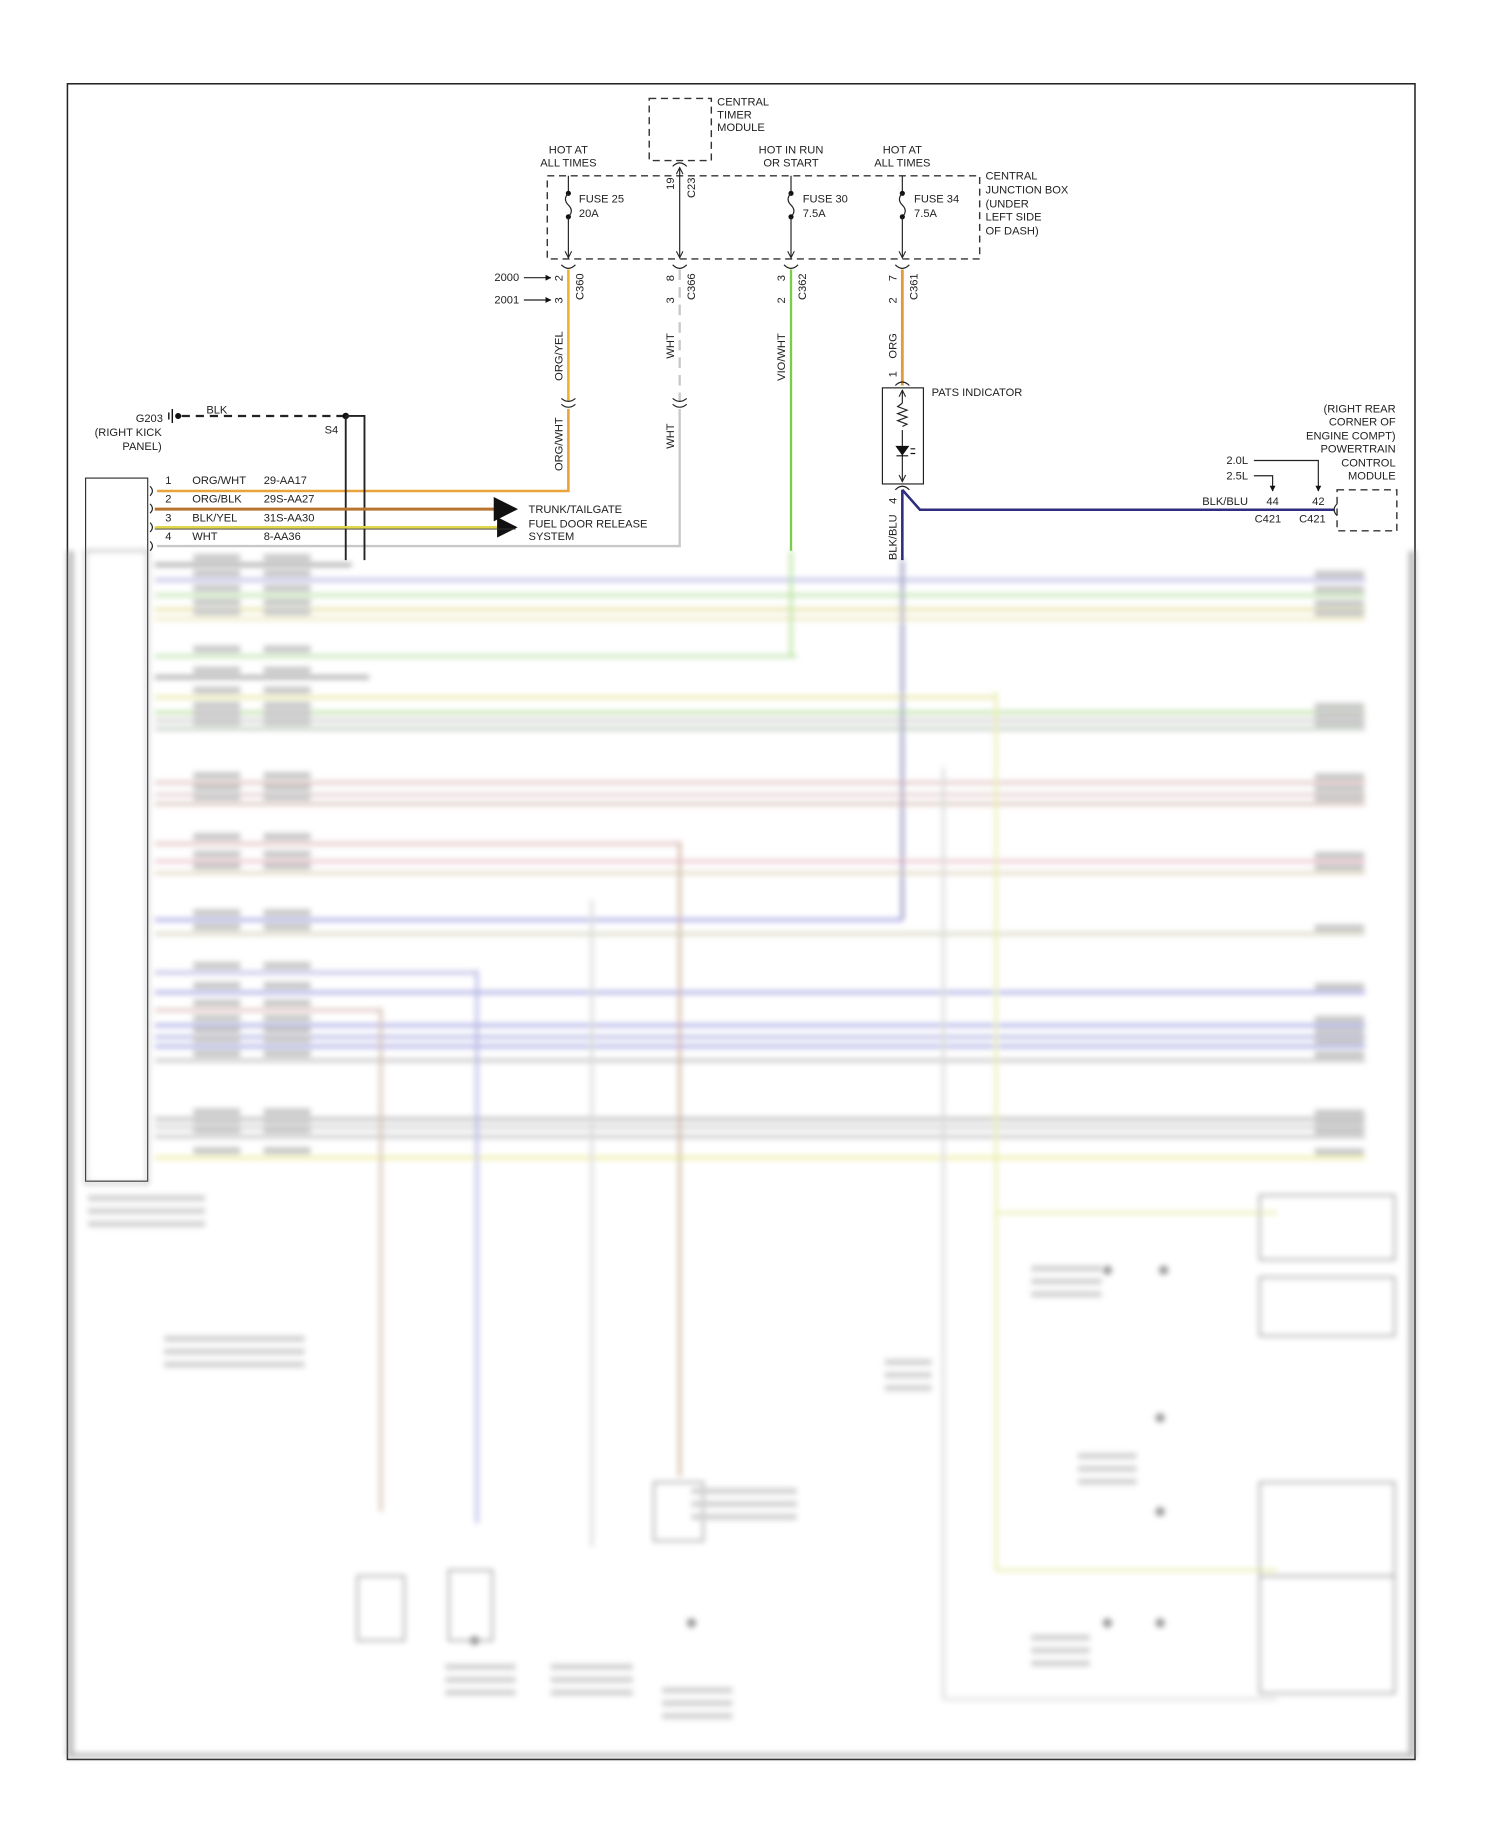 The image size is (1500, 1828). What do you see at coordinates (825, 200) in the screenshot?
I see `fuse-name: FUSE 30` at bounding box center [825, 200].